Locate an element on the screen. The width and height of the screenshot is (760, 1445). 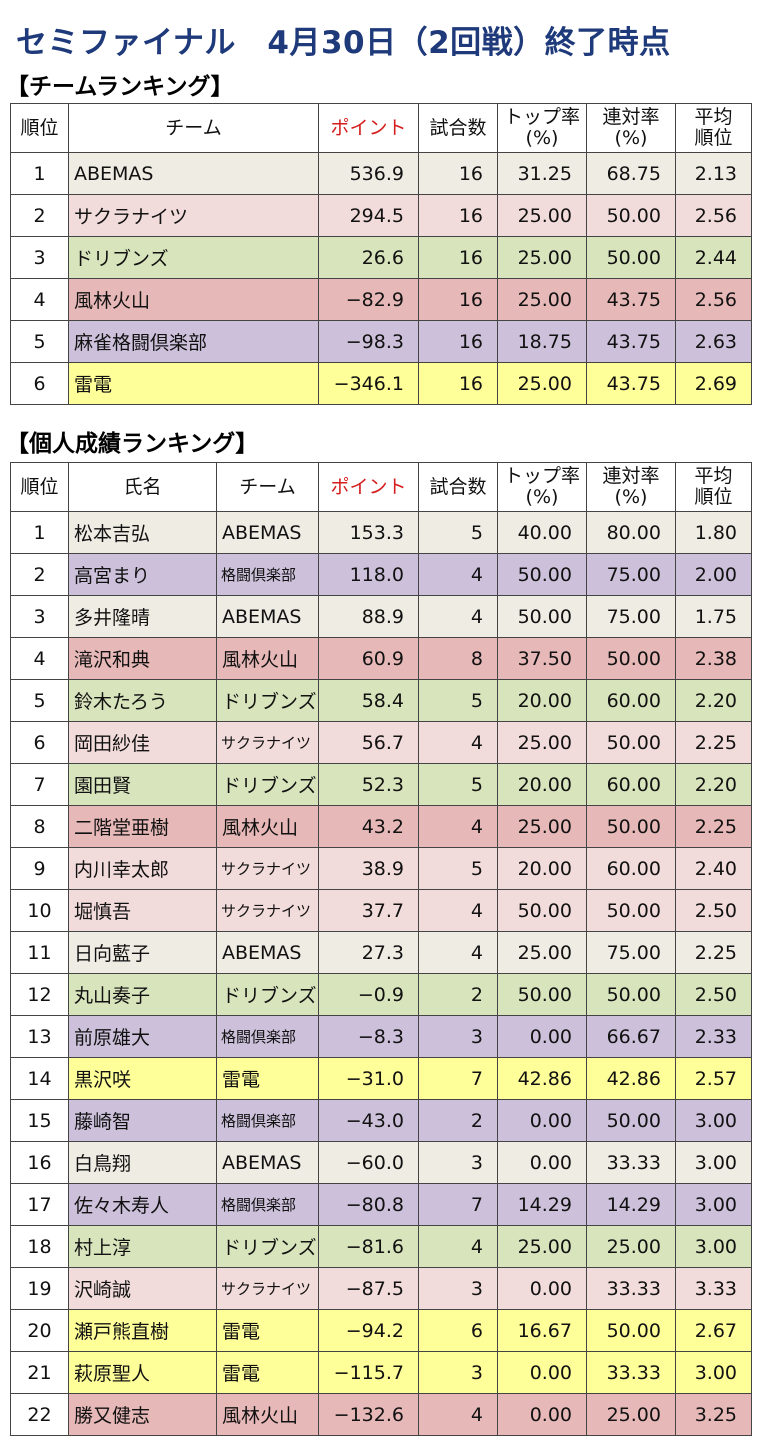
points-cell: −132.6 is located at coordinates (368, 1414).